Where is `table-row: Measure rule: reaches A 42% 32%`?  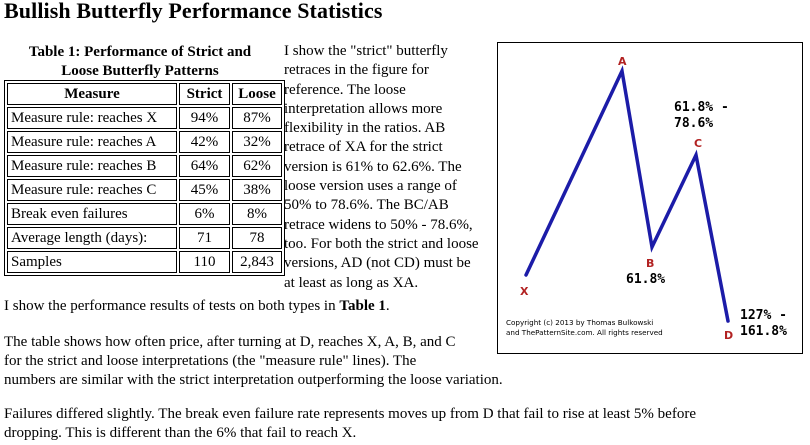 table-row: Measure rule: reaches A 42% 32% is located at coordinates (144, 142).